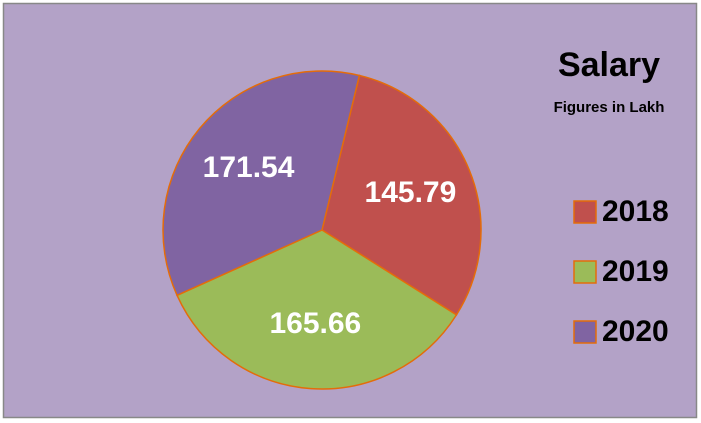  What do you see at coordinates (315, 323) in the screenshot?
I see `data-label: 165.66` at bounding box center [315, 323].